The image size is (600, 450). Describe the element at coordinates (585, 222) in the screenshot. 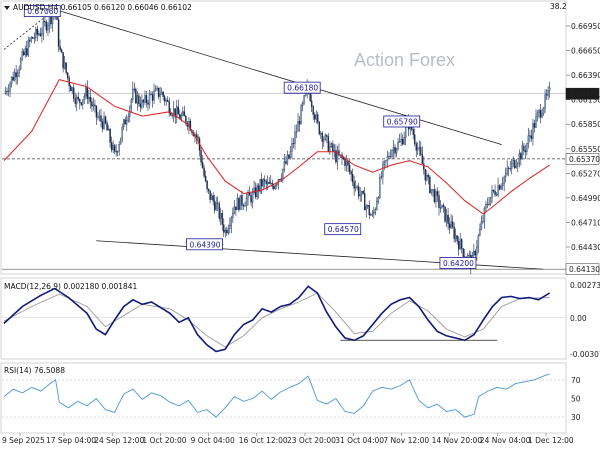

I see `price-tick-label: 0.64710` at that location.